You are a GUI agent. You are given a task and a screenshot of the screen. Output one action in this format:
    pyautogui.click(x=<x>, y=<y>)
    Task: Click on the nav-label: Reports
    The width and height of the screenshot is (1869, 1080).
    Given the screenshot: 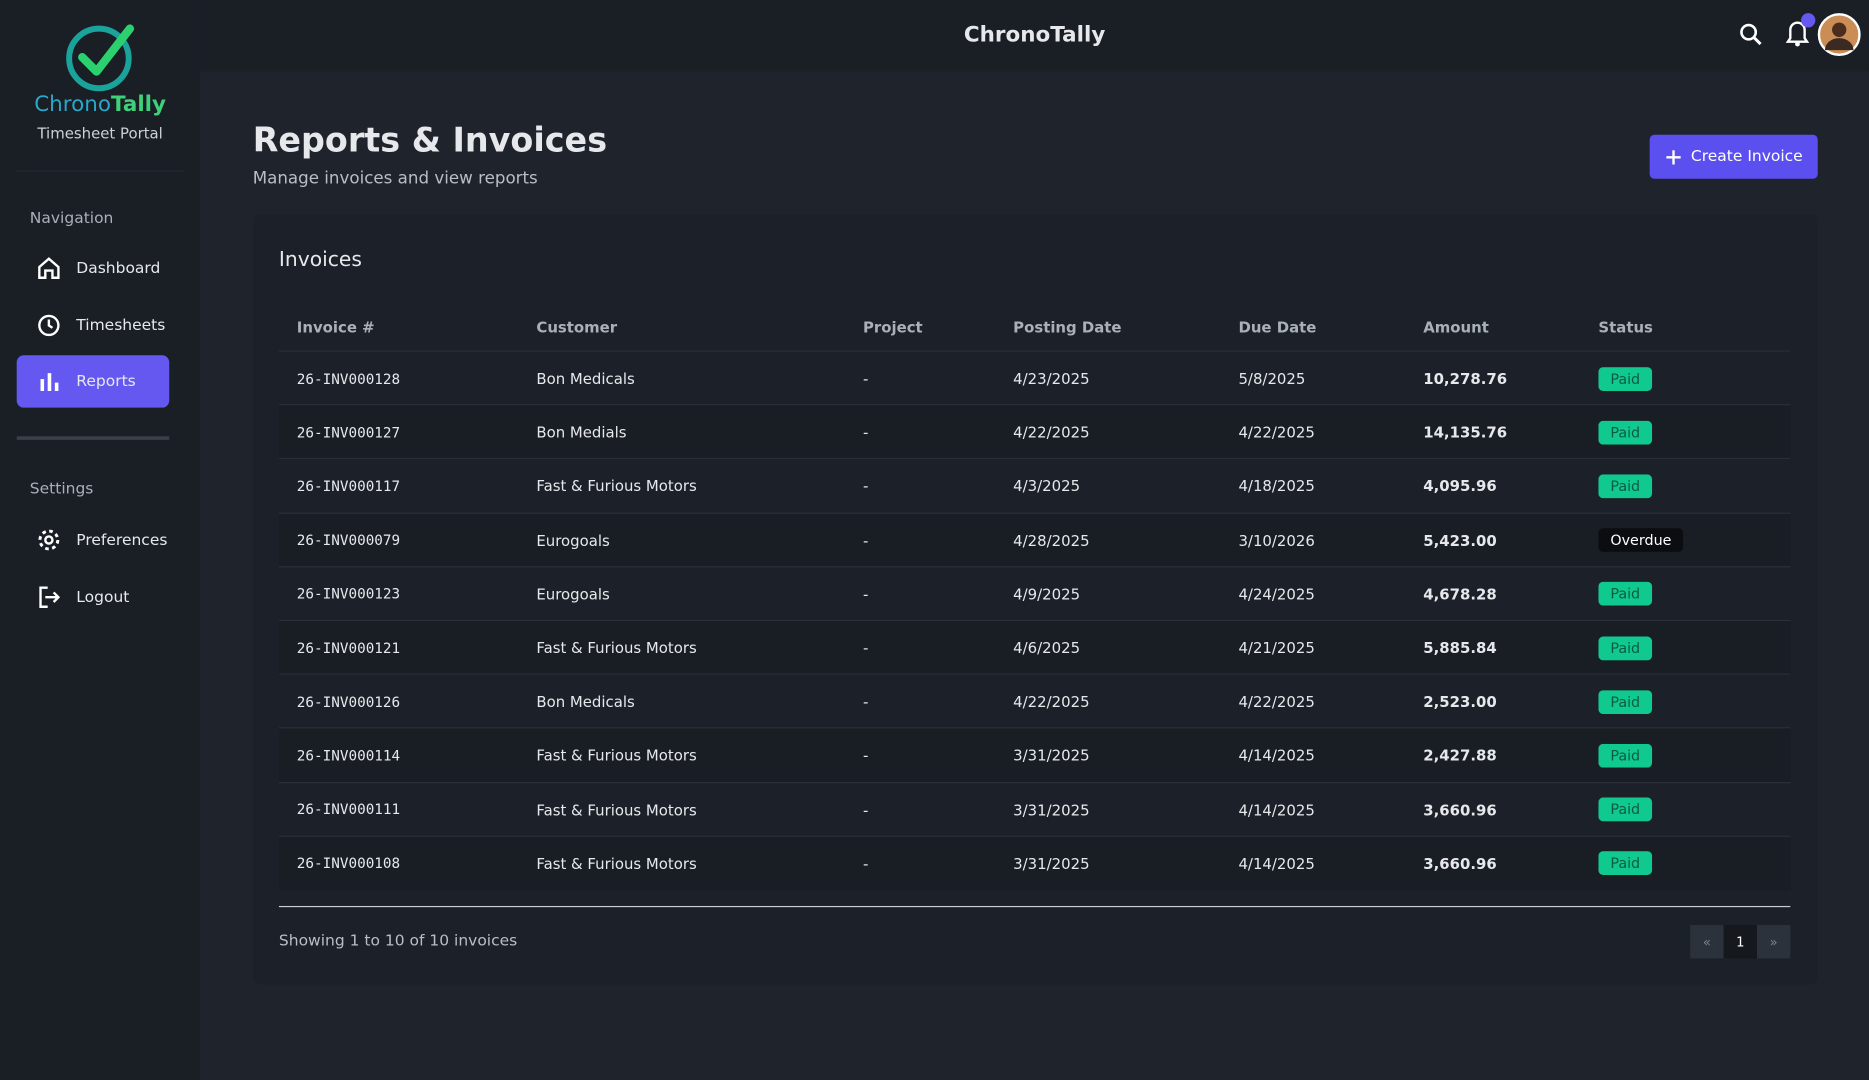 What is the action you would take?
    pyautogui.click(x=106, y=381)
    